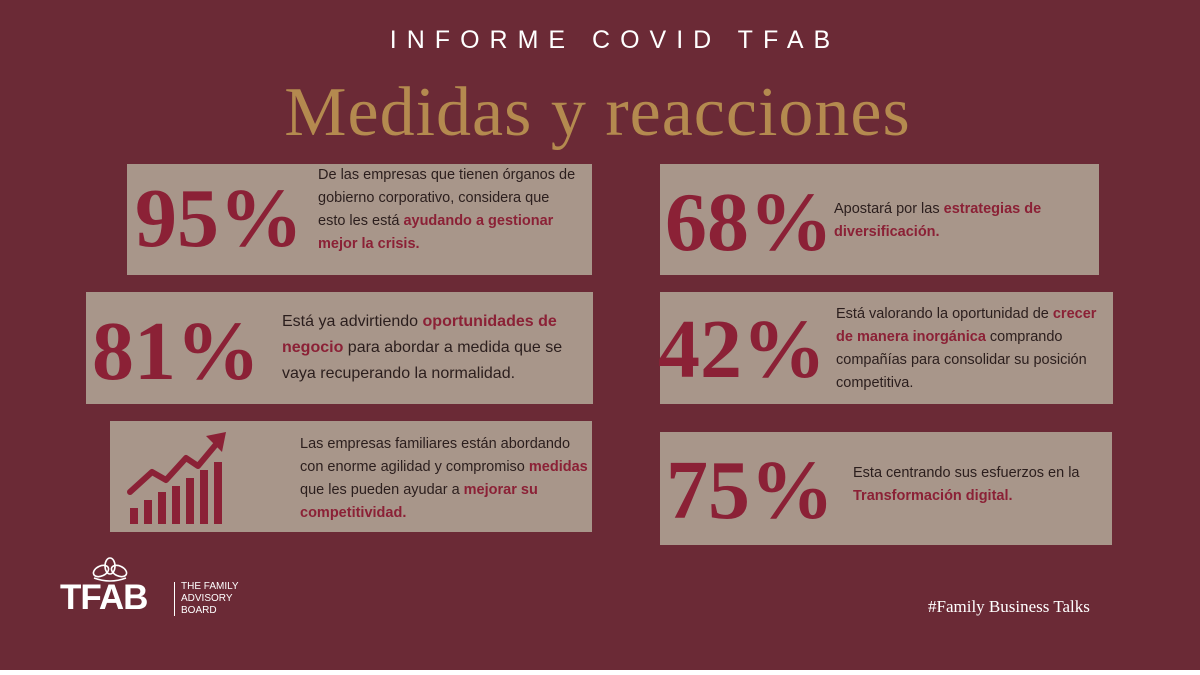 The width and height of the screenshot is (1200, 675). I want to click on lotus-icon, so click(110, 569).